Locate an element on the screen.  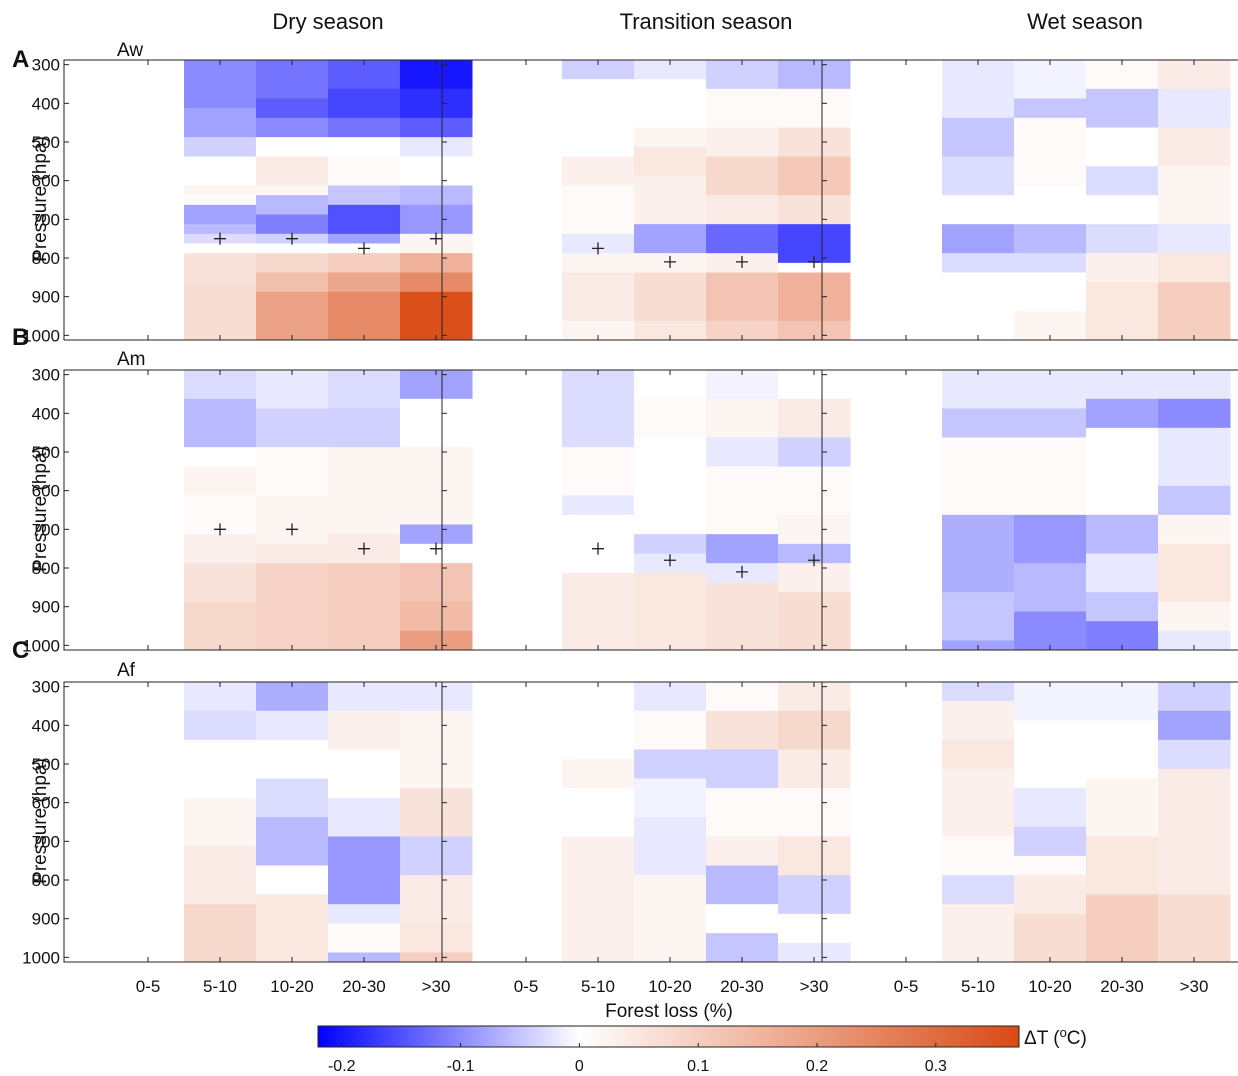
y-tick-label: 600 is located at coordinates (46, 181).